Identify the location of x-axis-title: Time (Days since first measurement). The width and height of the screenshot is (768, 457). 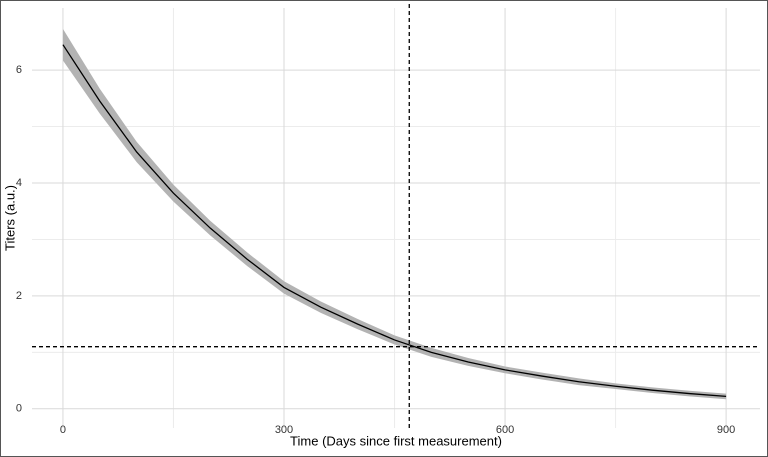
(396, 440).